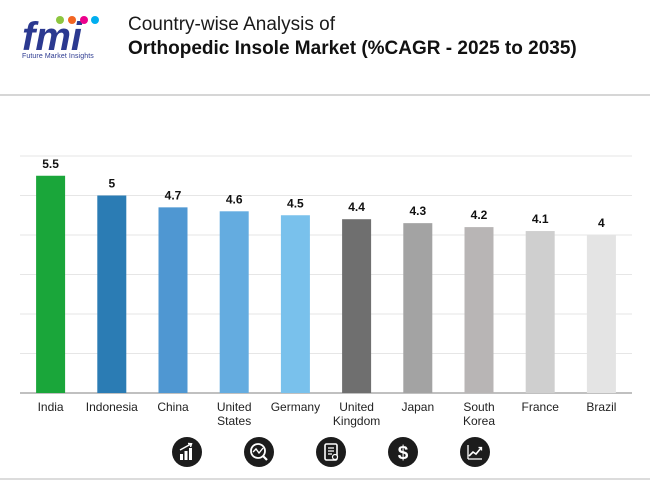 The height and width of the screenshot is (480, 650). What do you see at coordinates (259, 452) in the screenshot?
I see `market-analysis-icon` at bounding box center [259, 452].